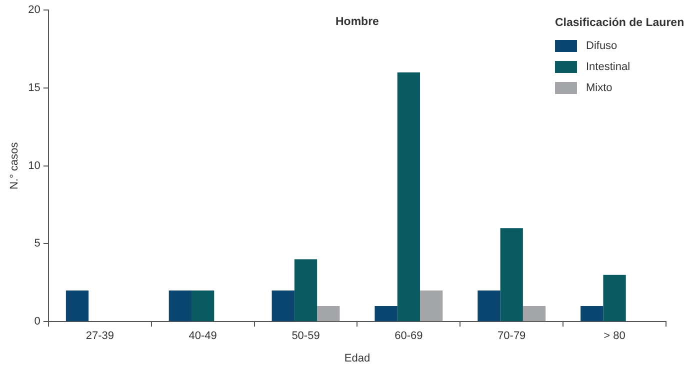 The image size is (694, 371). I want to click on y-tick-label: 5, so click(37, 244).